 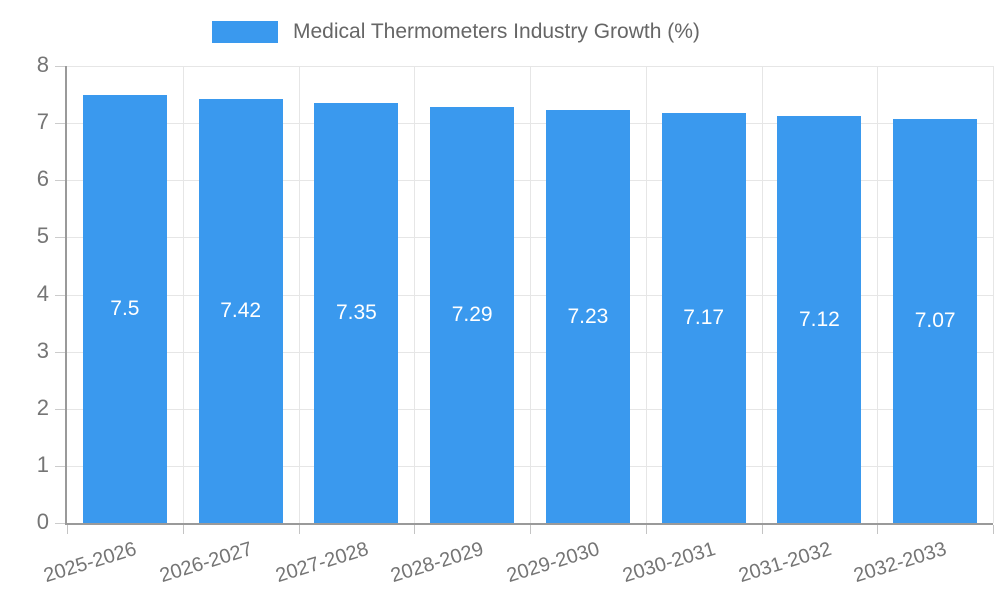 I want to click on bar: 7.12, so click(x=819, y=319).